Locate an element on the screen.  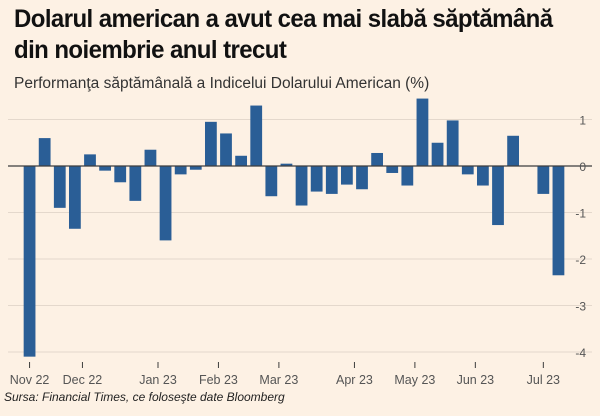
y-tick-label: -4 is located at coordinates (580, 353).